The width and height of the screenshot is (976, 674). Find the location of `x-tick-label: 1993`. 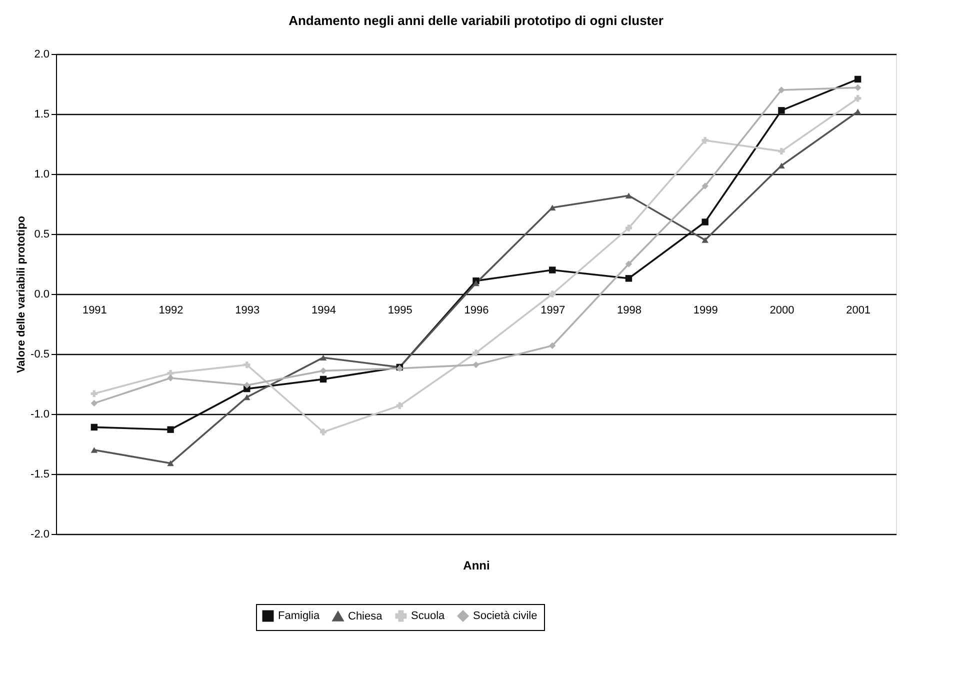

x-tick-label: 1993 is located at coordinates (247, 310).